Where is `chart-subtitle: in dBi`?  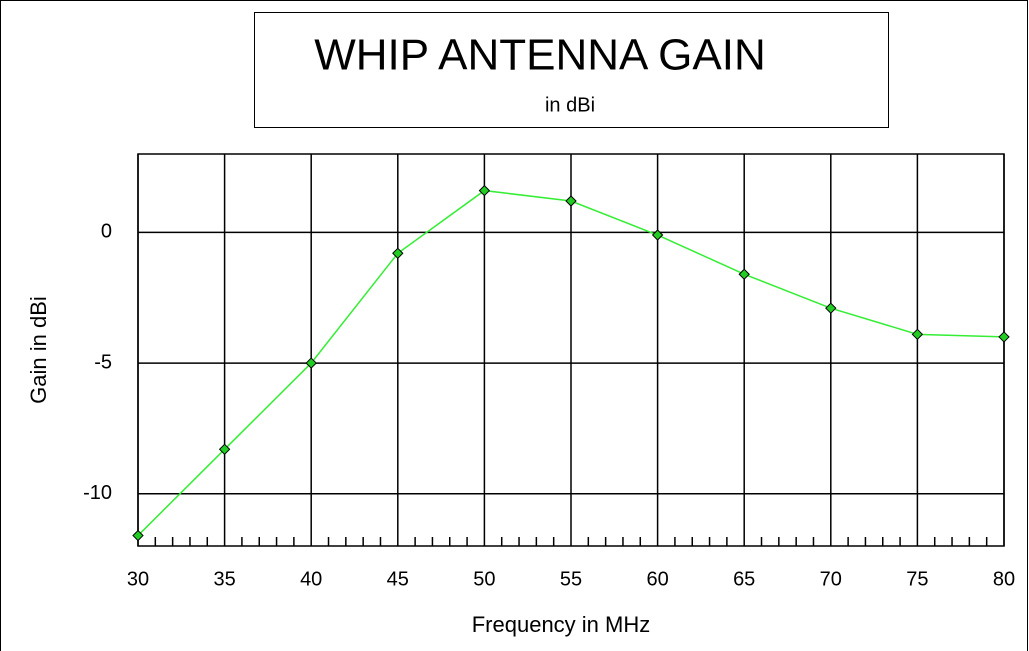 chart-subtitle: in dBi is located at coordinates (570, 105).